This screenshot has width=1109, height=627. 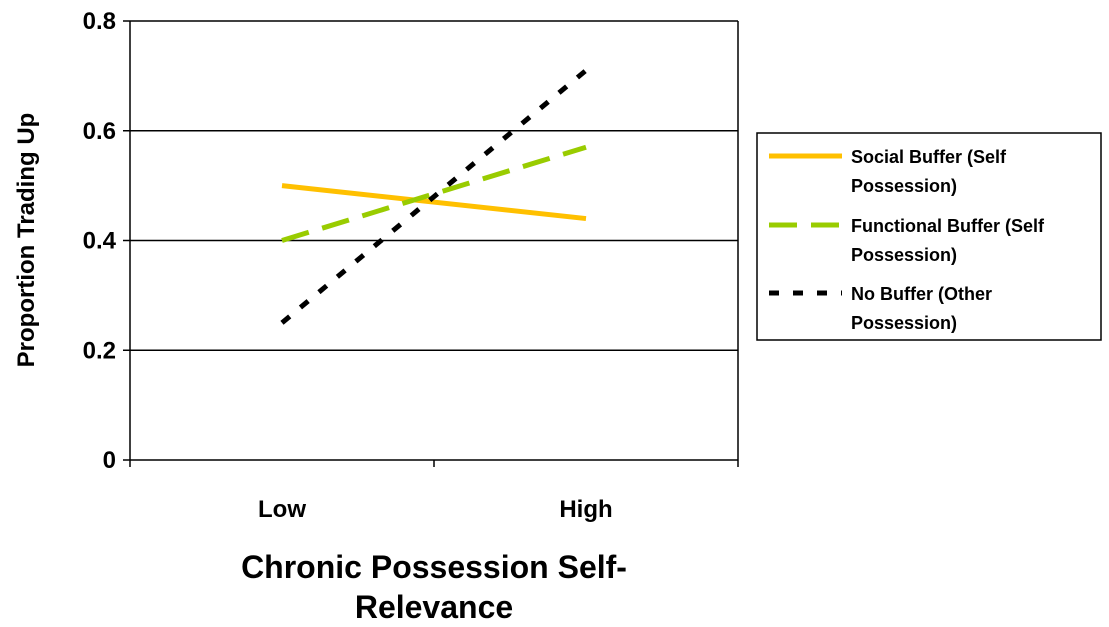 What do you see at coordinates (434, 607) in the screenshot?
I see `x-axis-label-line-2: Relevance` at bounding box center [434, 607].